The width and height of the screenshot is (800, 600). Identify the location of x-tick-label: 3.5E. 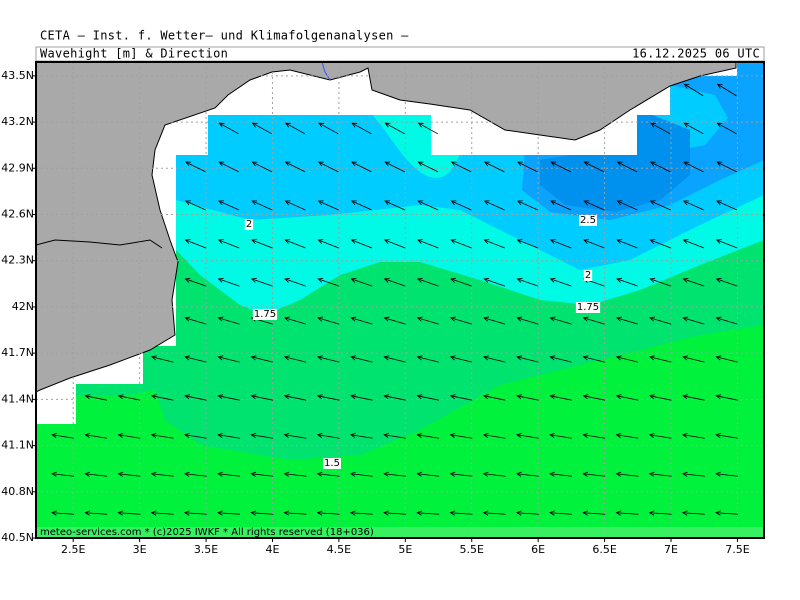
(206, 549).